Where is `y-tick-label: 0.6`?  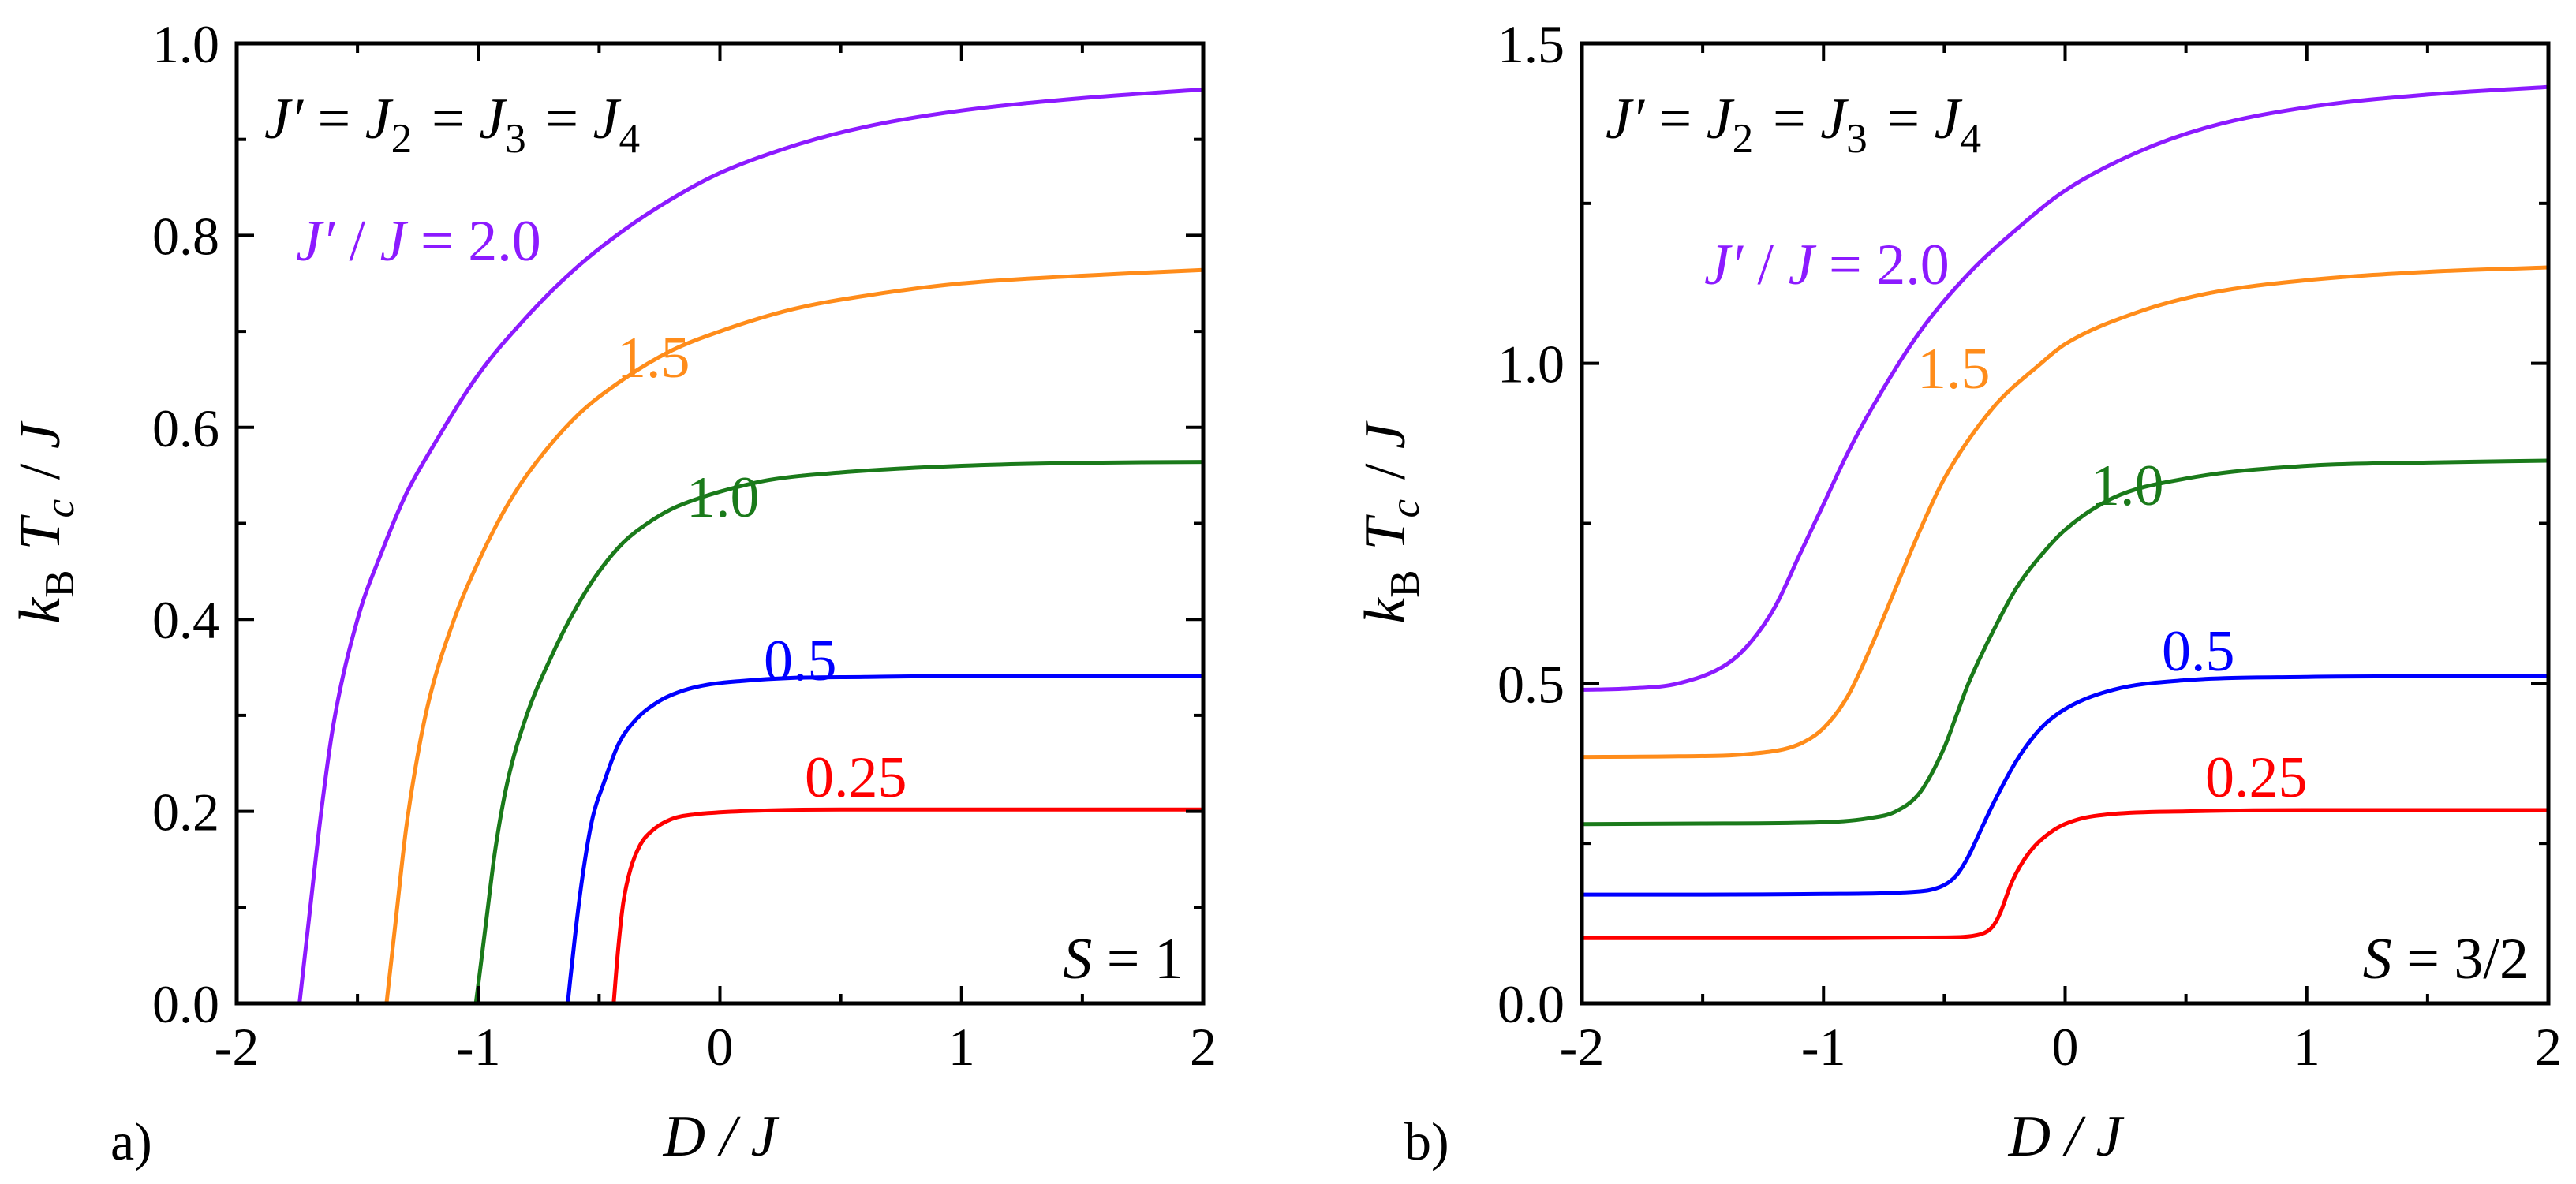 y-tick-label: 0.6 is located at coordinates (185, 428).